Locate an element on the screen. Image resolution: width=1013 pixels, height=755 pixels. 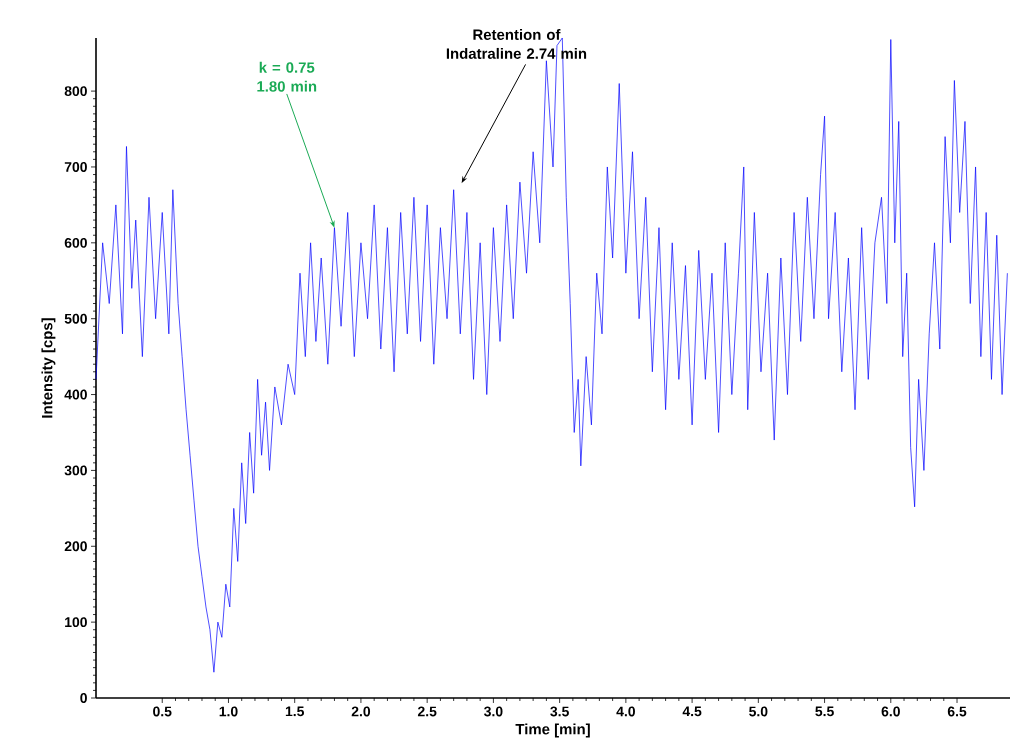
x-tick-label: 5.5 is located at coordinates (824, 711).